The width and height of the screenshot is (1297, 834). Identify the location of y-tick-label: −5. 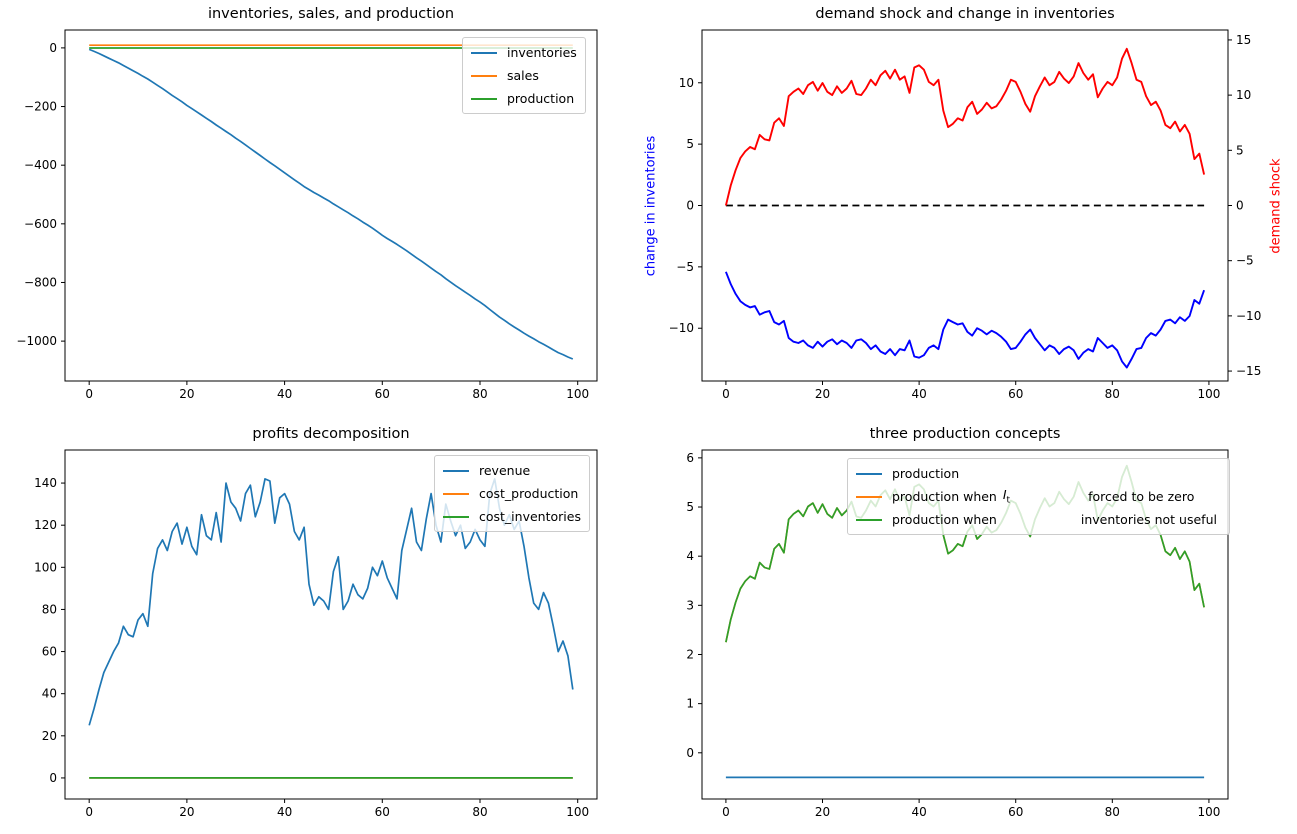
(685, 267).